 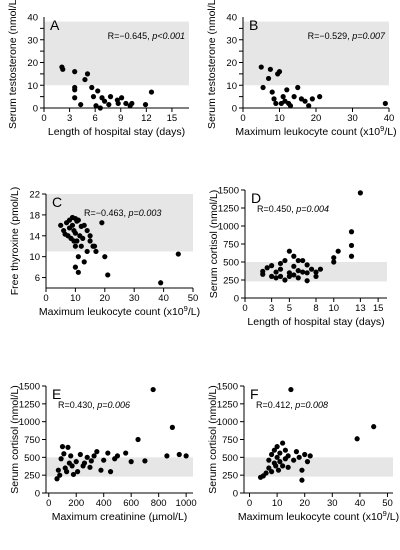 I want to click on x-axis-title-main: Maximum leukocyte count (x10, so click(x=111, y=312).